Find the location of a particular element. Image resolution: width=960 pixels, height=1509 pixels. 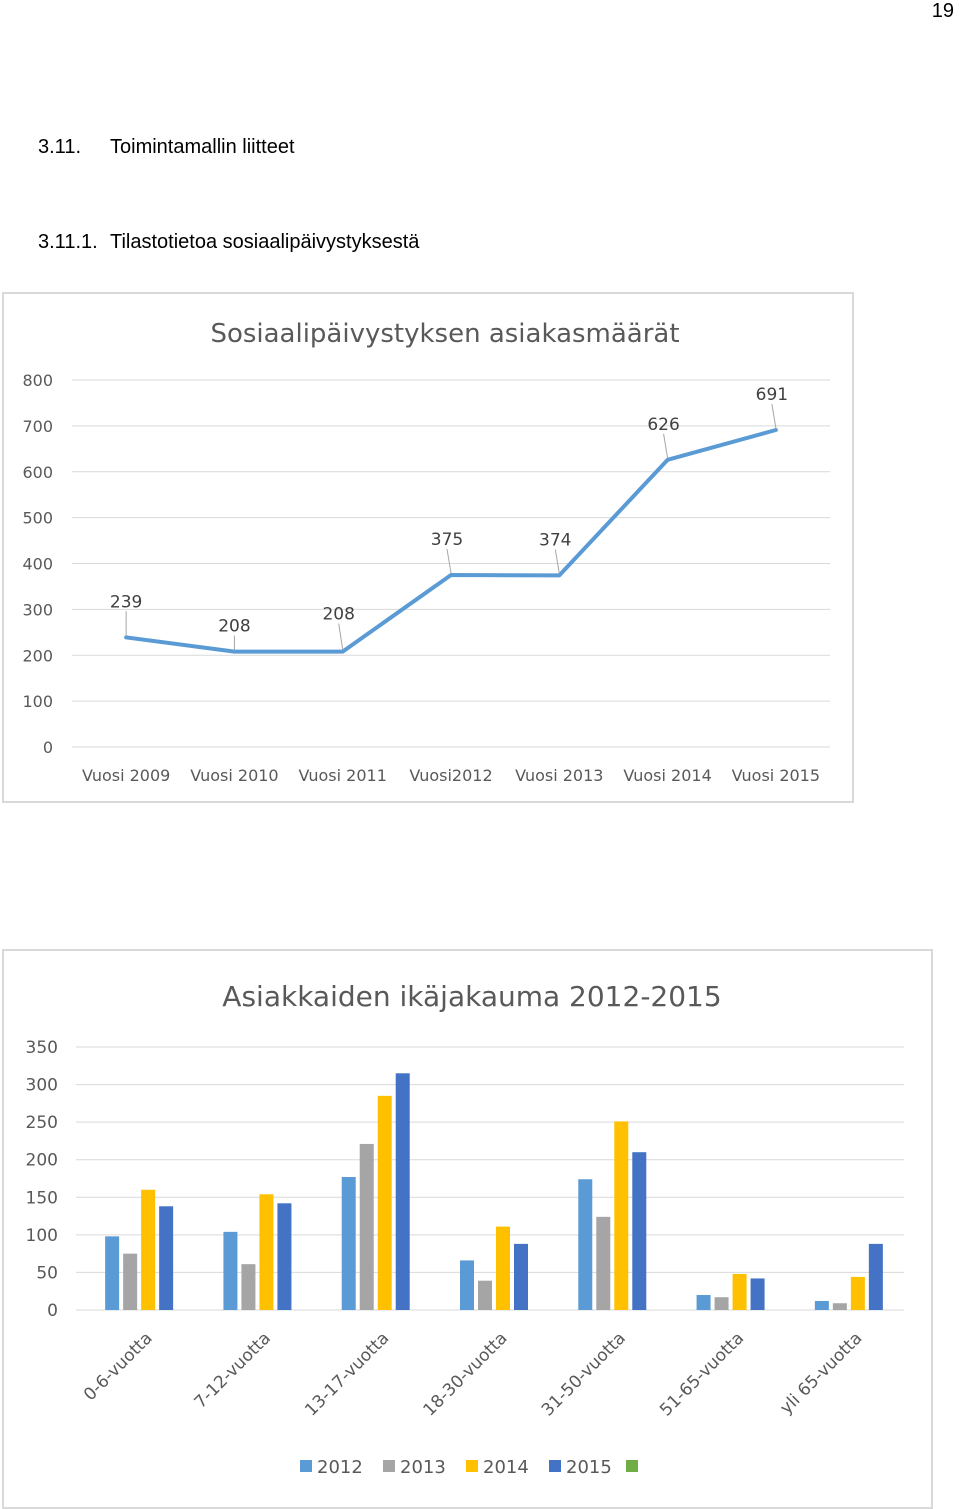

legend-swatch-extra is located at coordinates (632, 1466).